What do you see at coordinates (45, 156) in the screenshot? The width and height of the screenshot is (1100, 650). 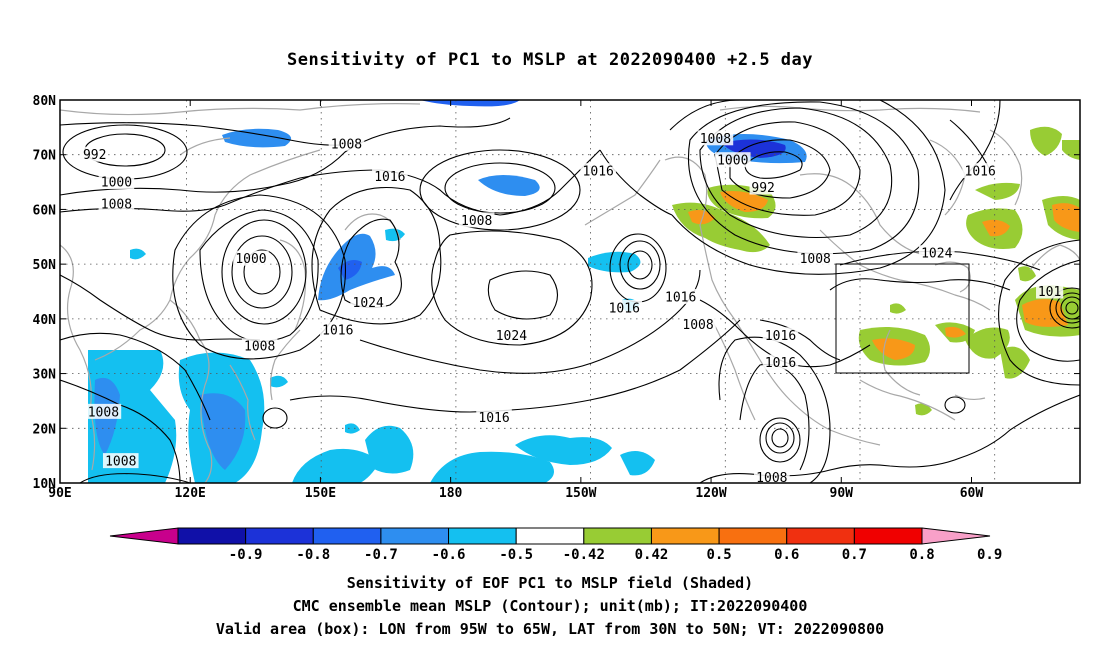 I see `lat-label: 70N` at bounding box center [45, 156].